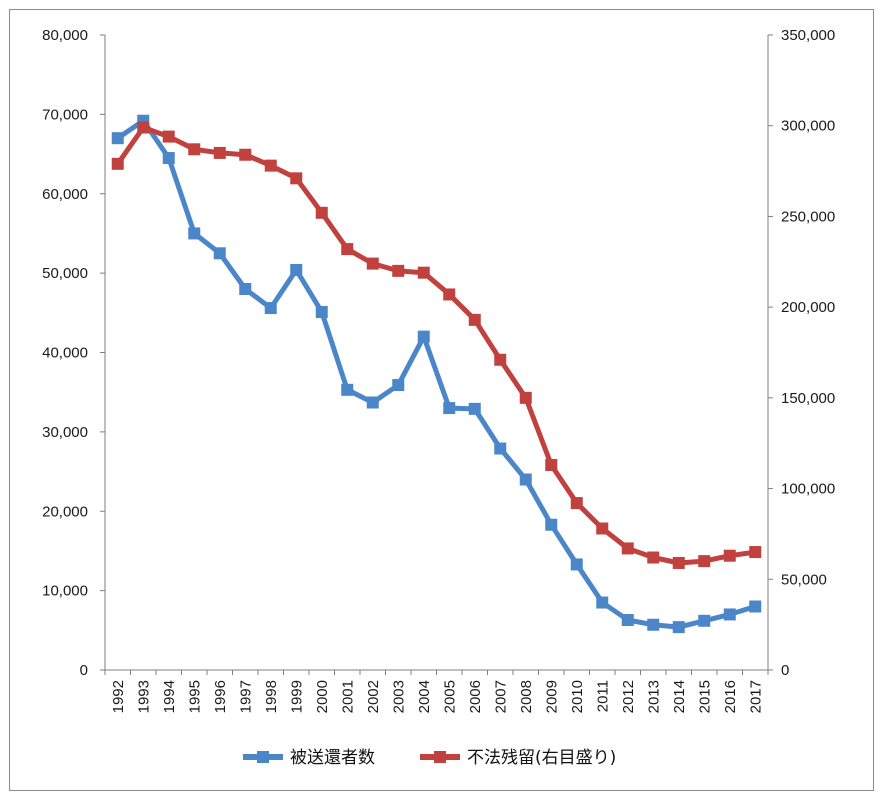 This screenshot has height=800, width=883. What do you see at coordinates (804, 579) in the screenshot?
I see `right-tick-label: 50,000` at bounding box center [804, 579].